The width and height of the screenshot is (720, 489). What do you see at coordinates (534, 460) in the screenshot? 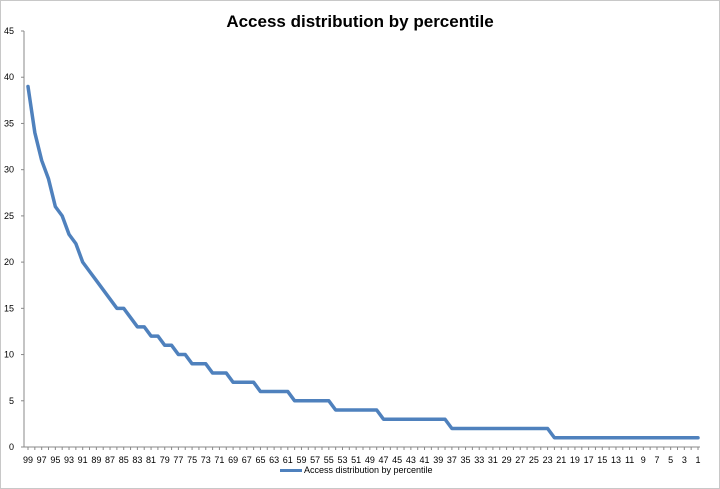
I see `x-tick-label: 25` at bounding box center [534, 460].